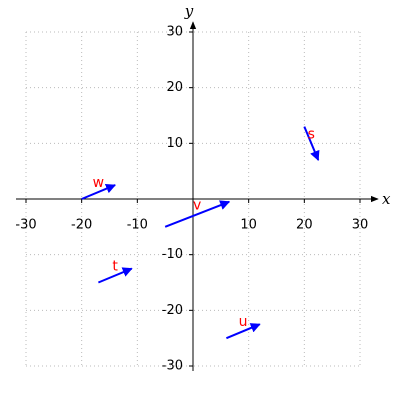  What do you see at coordinates (81, 225) in the screenshot?
I see `x-tick-label: -20` at bounding box center [81, 225].